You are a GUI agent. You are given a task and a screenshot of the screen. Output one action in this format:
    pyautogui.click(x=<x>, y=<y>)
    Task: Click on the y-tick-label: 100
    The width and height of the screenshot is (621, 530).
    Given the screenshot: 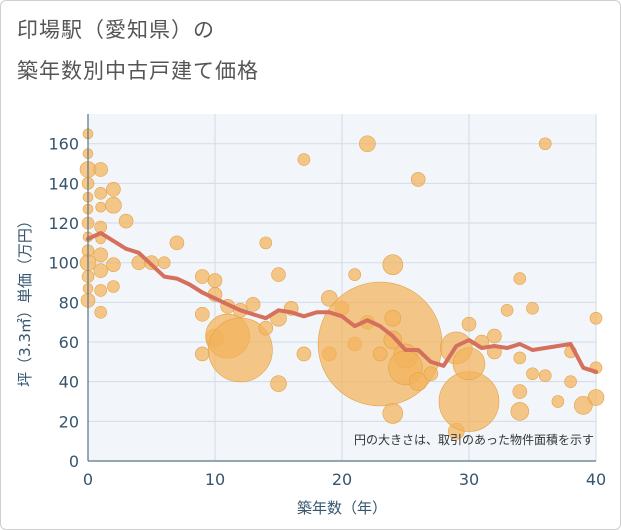 What is the action you would take?
    pyautogui.click(x=63, y=263)
    